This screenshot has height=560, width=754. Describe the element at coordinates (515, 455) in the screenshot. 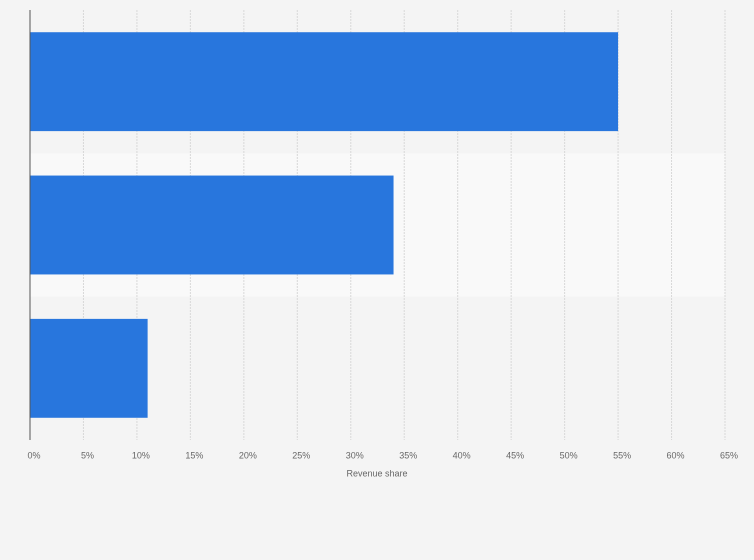

I see `x-tick-label: 45%` at that location.